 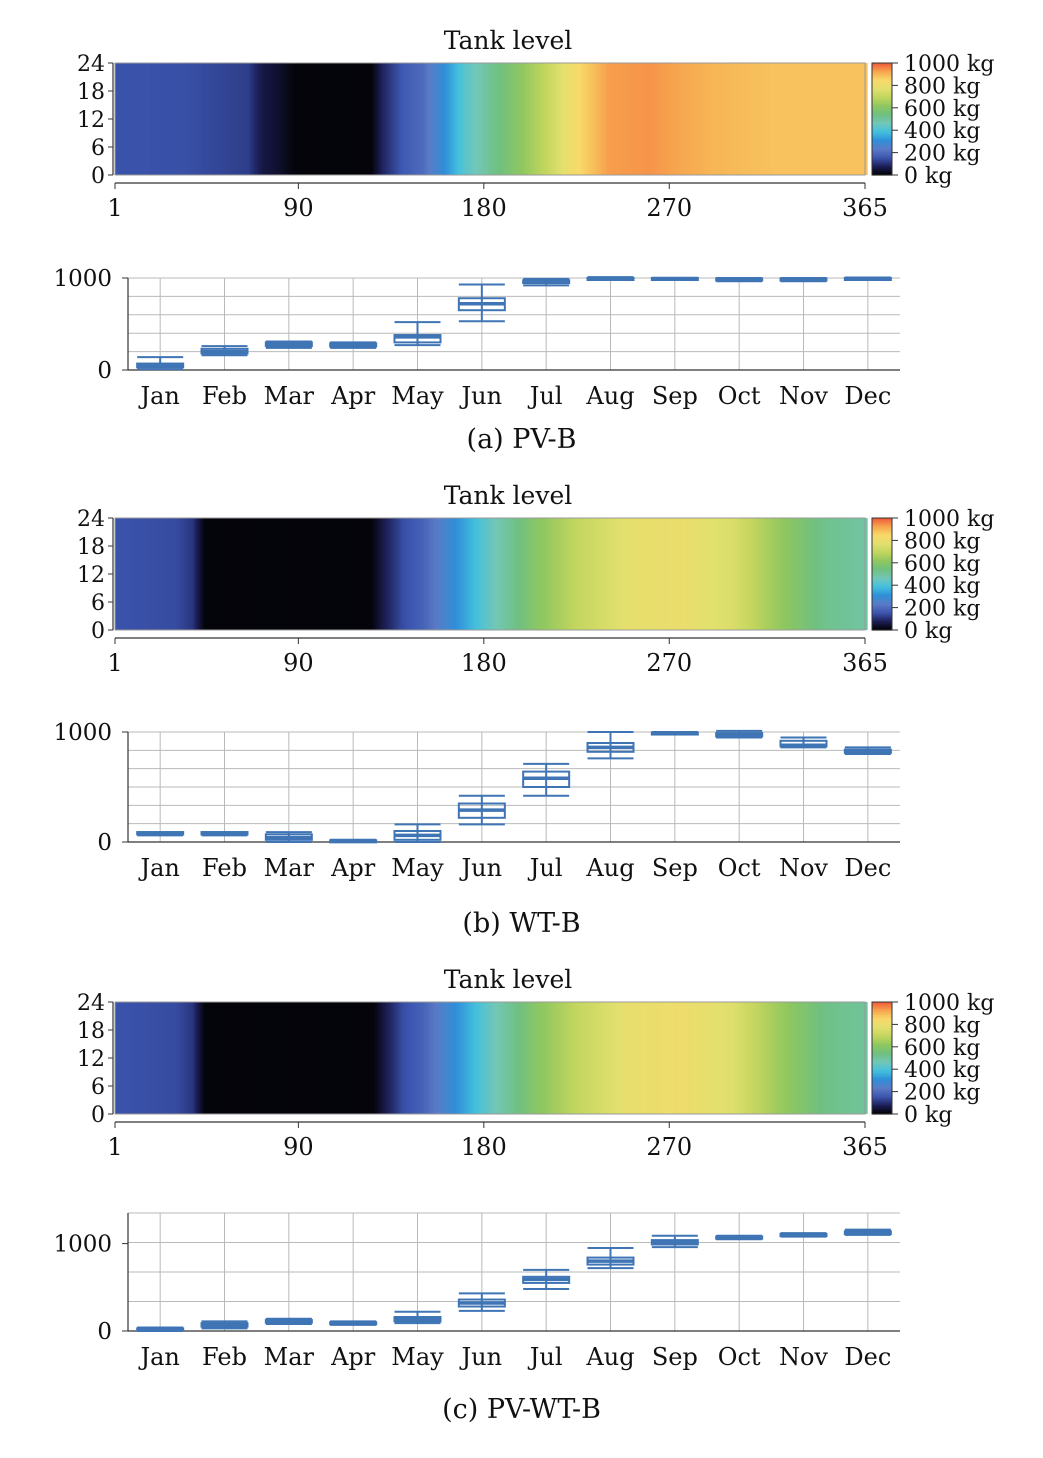 What do you see at coordinates (867, 1357) in the screenshot?
I see `x-tick-label: Dec` at bounding box center [867, 1357].